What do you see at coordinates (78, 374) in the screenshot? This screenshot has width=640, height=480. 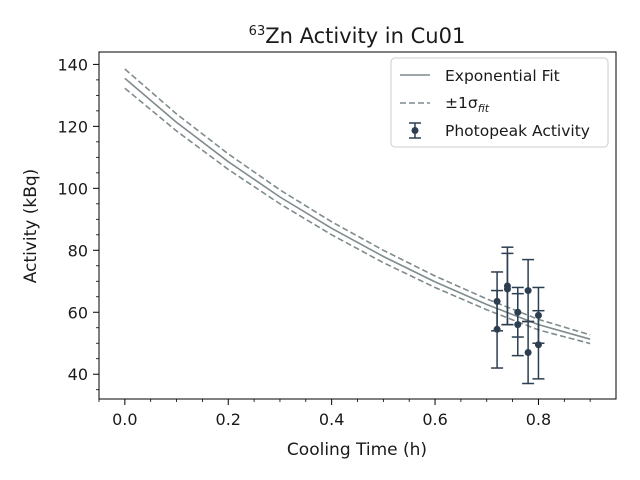 I see `y-tick-label: 40` at bounding box center [78, 374].